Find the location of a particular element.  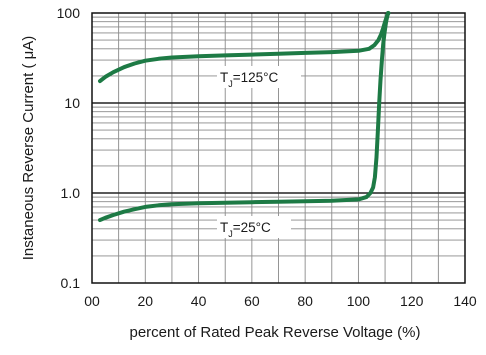

annotation-tj-125-label: TJ=125°C is located at coordinates (249, 79).